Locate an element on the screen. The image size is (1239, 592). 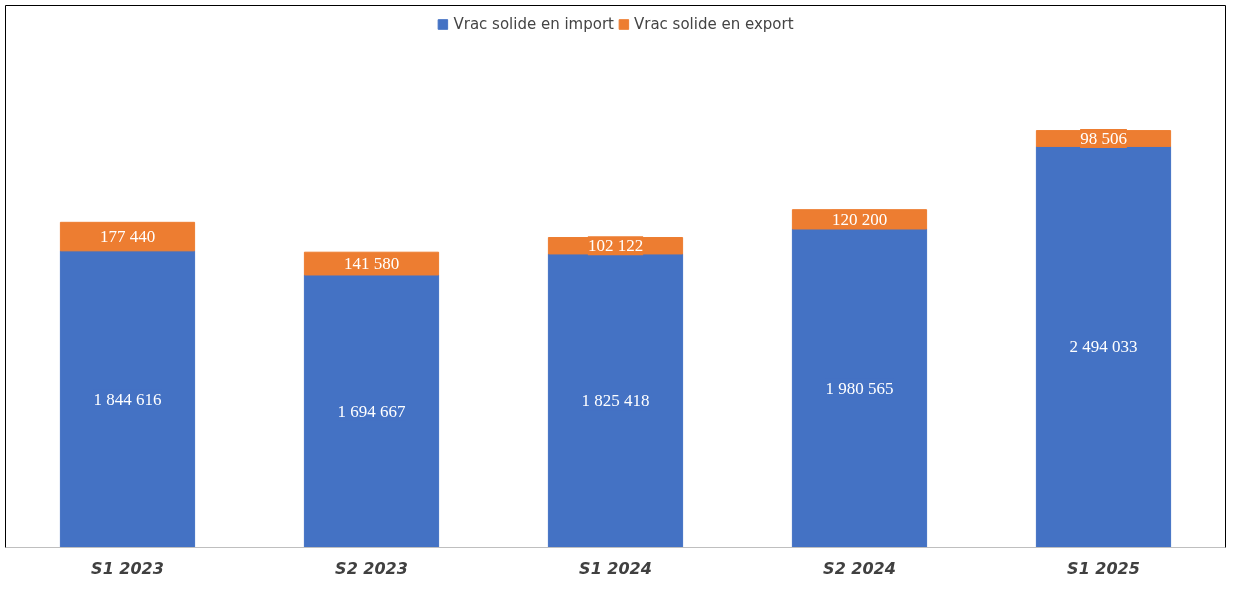
data-label: 1 825 418 is located at coordinates (615, 401).